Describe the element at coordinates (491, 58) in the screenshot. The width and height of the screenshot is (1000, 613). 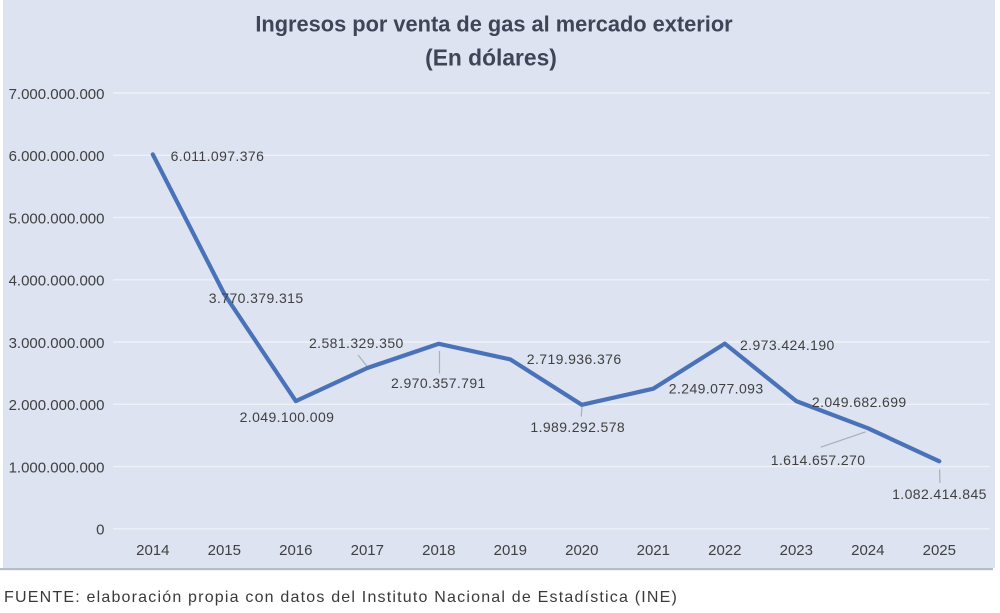
I see `svg-text: (En dólares)` at that location.